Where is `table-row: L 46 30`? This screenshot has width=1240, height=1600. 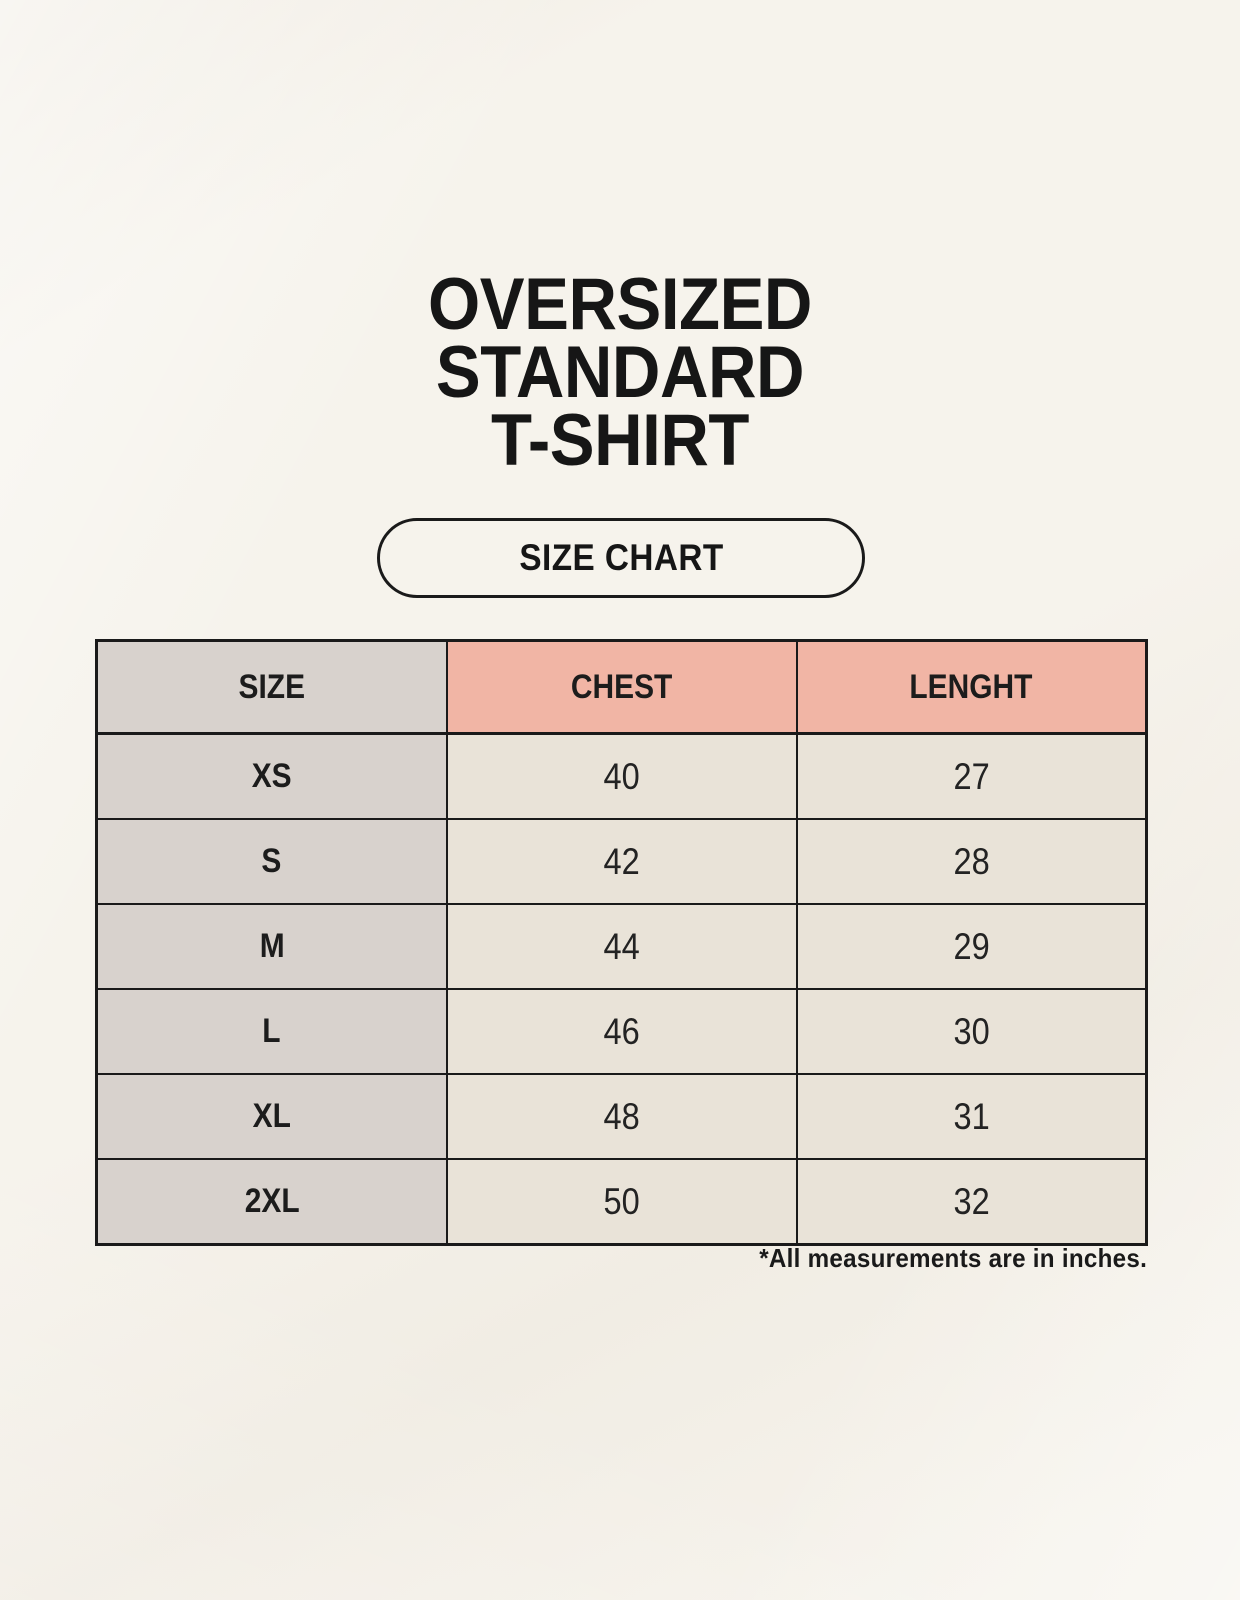
table-row: L 46 30 is located at coordinates (621, 1031).